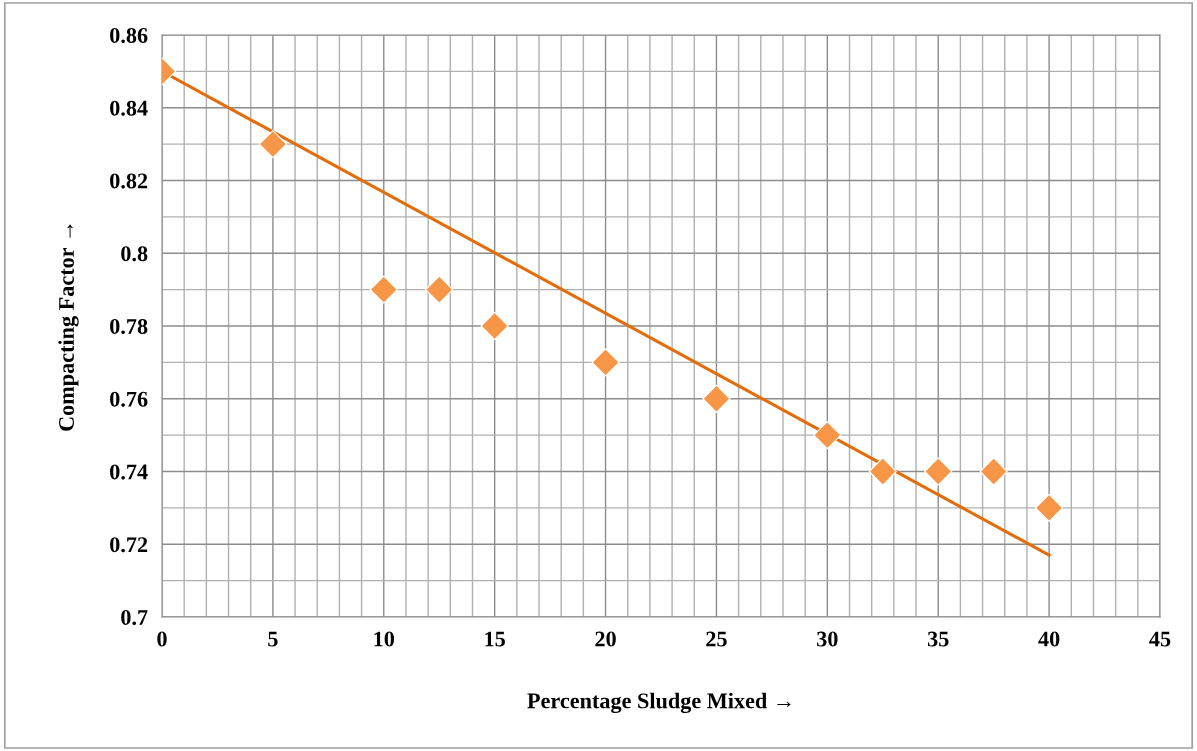 This screenshot has width=1197, height=751. Describe the element at coordinates (605, 639) in the screenshot. I see `x-tick-label: 20` at that location.